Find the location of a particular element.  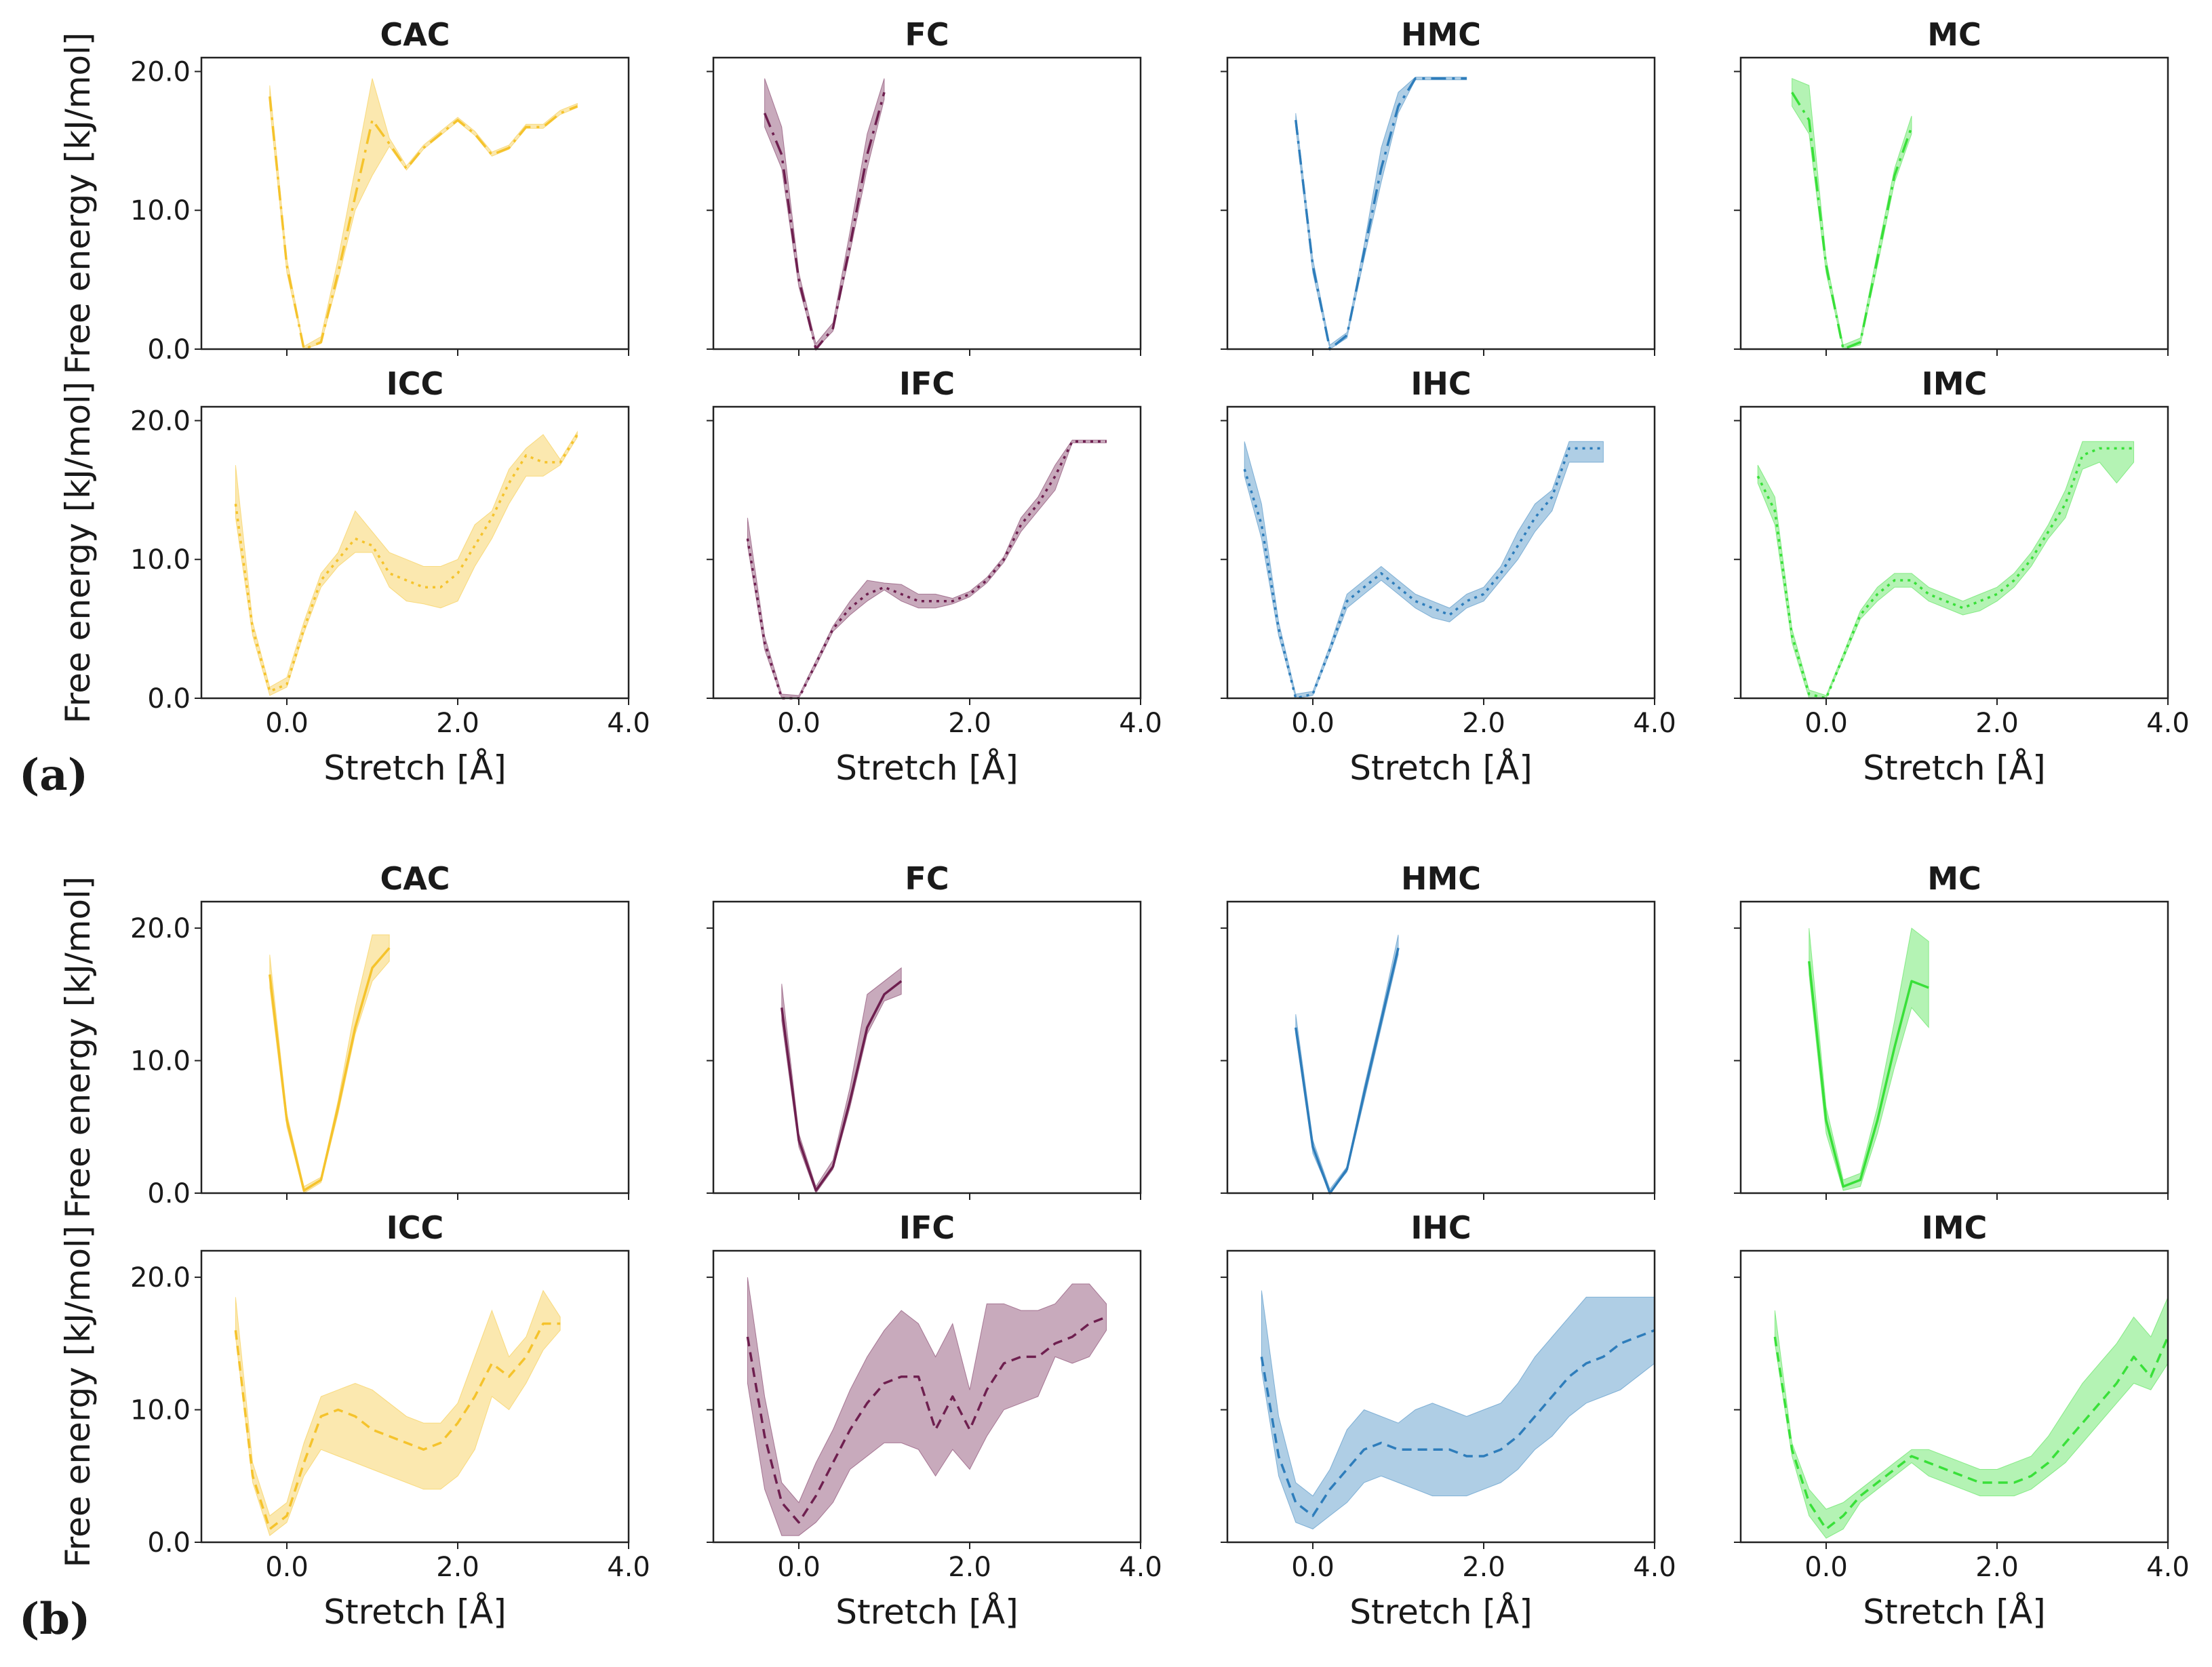

x-tick-label-a-imc-0: 0.0 is located at coordinates (1826, 724).